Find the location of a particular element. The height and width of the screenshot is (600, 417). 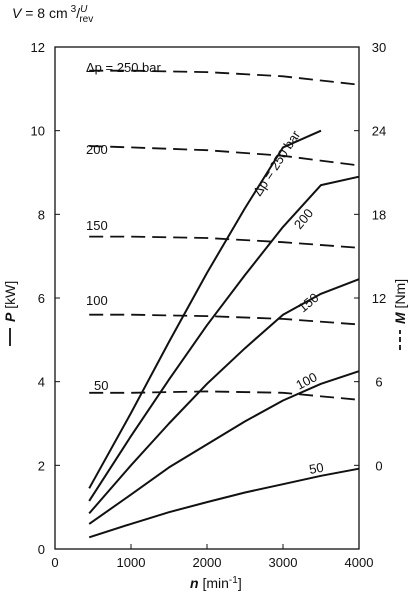

right-axis-unit: [Nm] is located at coordinates (400, 295).